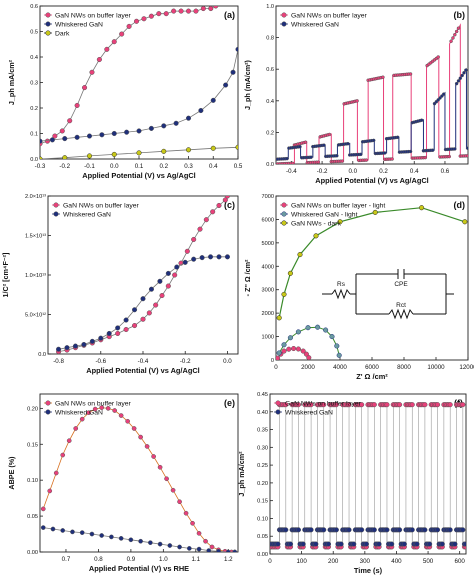 Image resolution: width=474 pixels, height=576 pixels. Describe the element at coordinates (32, 553) in the screenshot. I see `y-tick-label: 0.00` at that location.